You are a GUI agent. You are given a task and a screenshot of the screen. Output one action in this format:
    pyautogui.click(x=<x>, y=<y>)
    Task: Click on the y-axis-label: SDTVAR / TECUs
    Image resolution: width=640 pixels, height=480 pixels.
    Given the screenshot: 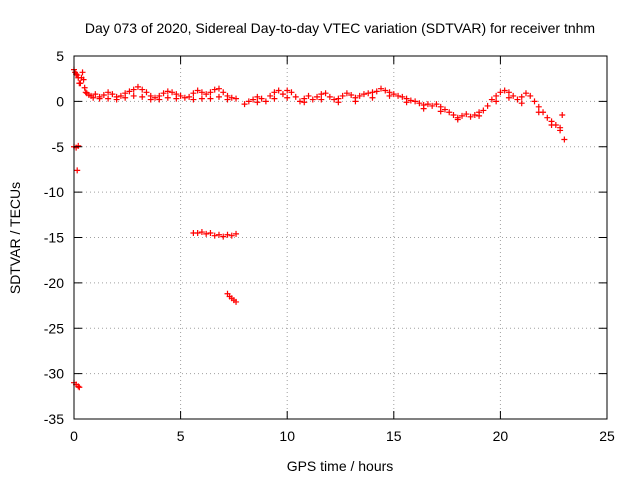 What is the action you would take?
    pyautogui.click(x=15, y=238)
    